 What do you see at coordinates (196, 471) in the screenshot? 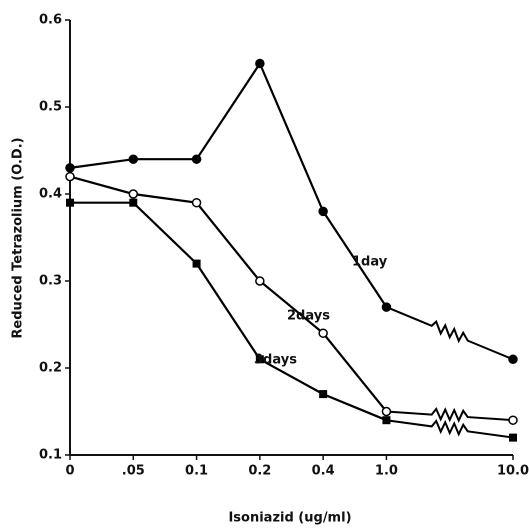
I see `x-tick-label: 0.1` at bounding box center [196, 471].